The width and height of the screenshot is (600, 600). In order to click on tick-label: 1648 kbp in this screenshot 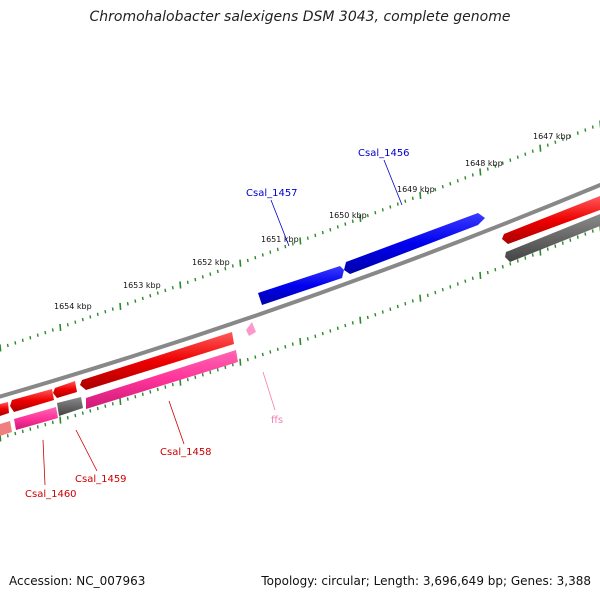, I will do `click(484, 163)`.